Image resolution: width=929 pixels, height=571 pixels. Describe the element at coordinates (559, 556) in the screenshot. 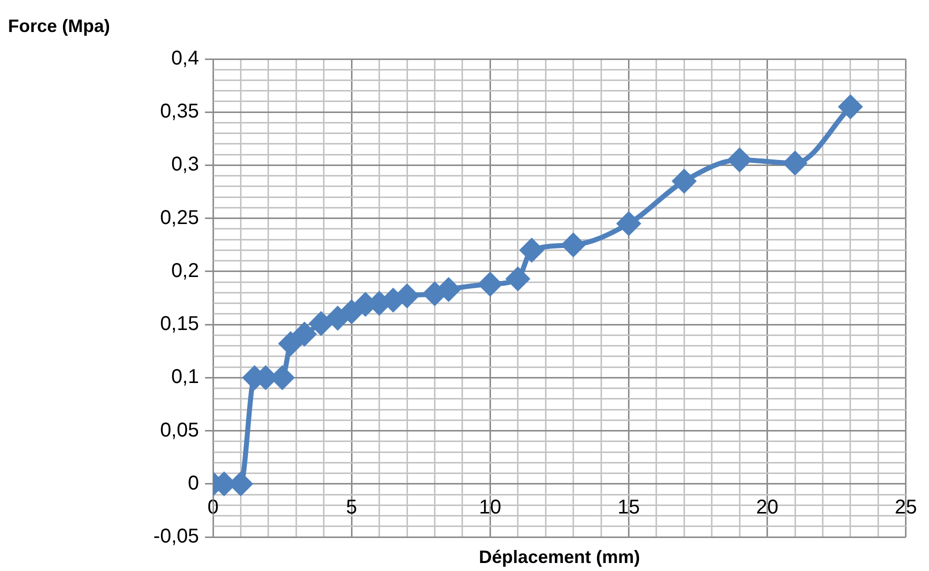

I see `x-axis-title: Déplacement (mm)` at that location.